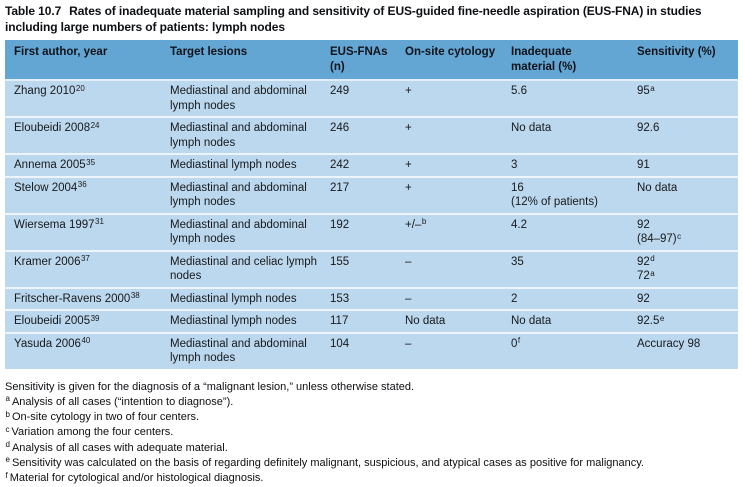 Image resolution: width=743 pixels, height=487 pixels. I want to click on cell-line: EUS-FNAs, so click(361, 52).